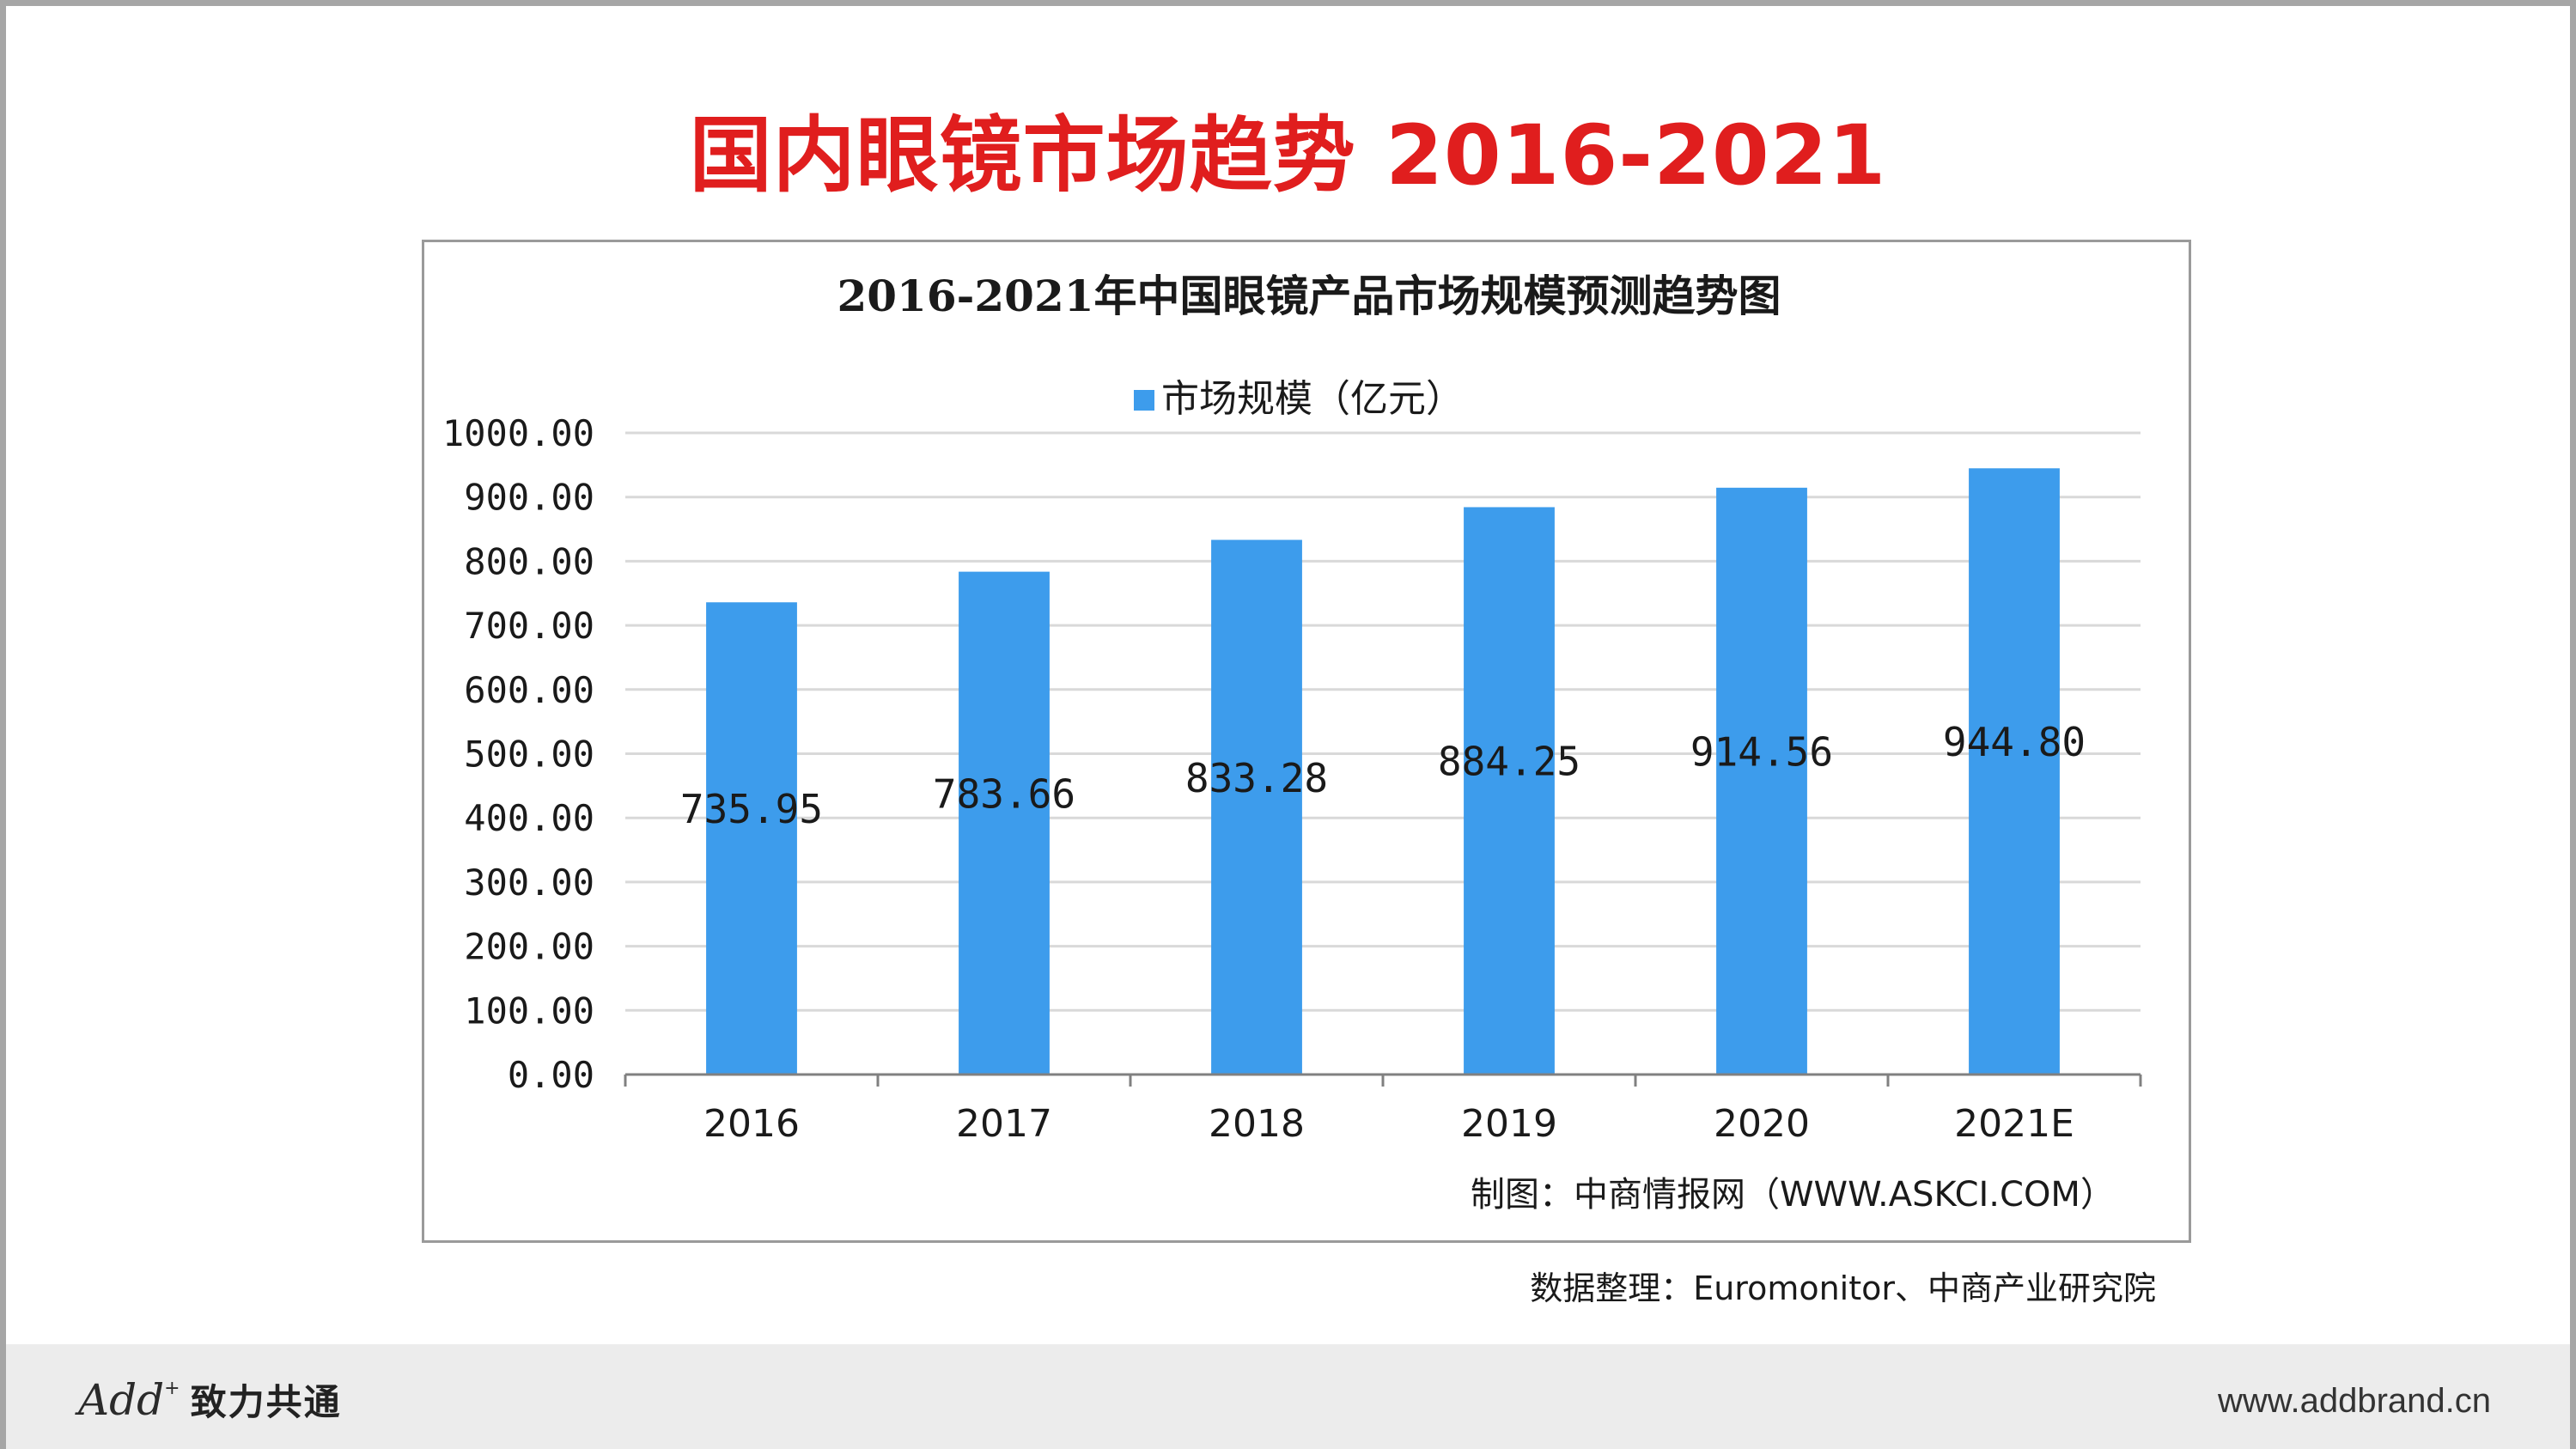  Describe the element at coordinates (2354, 1401) in the screenshot. I see `footer-url: www.addbrand.cn` at that location.